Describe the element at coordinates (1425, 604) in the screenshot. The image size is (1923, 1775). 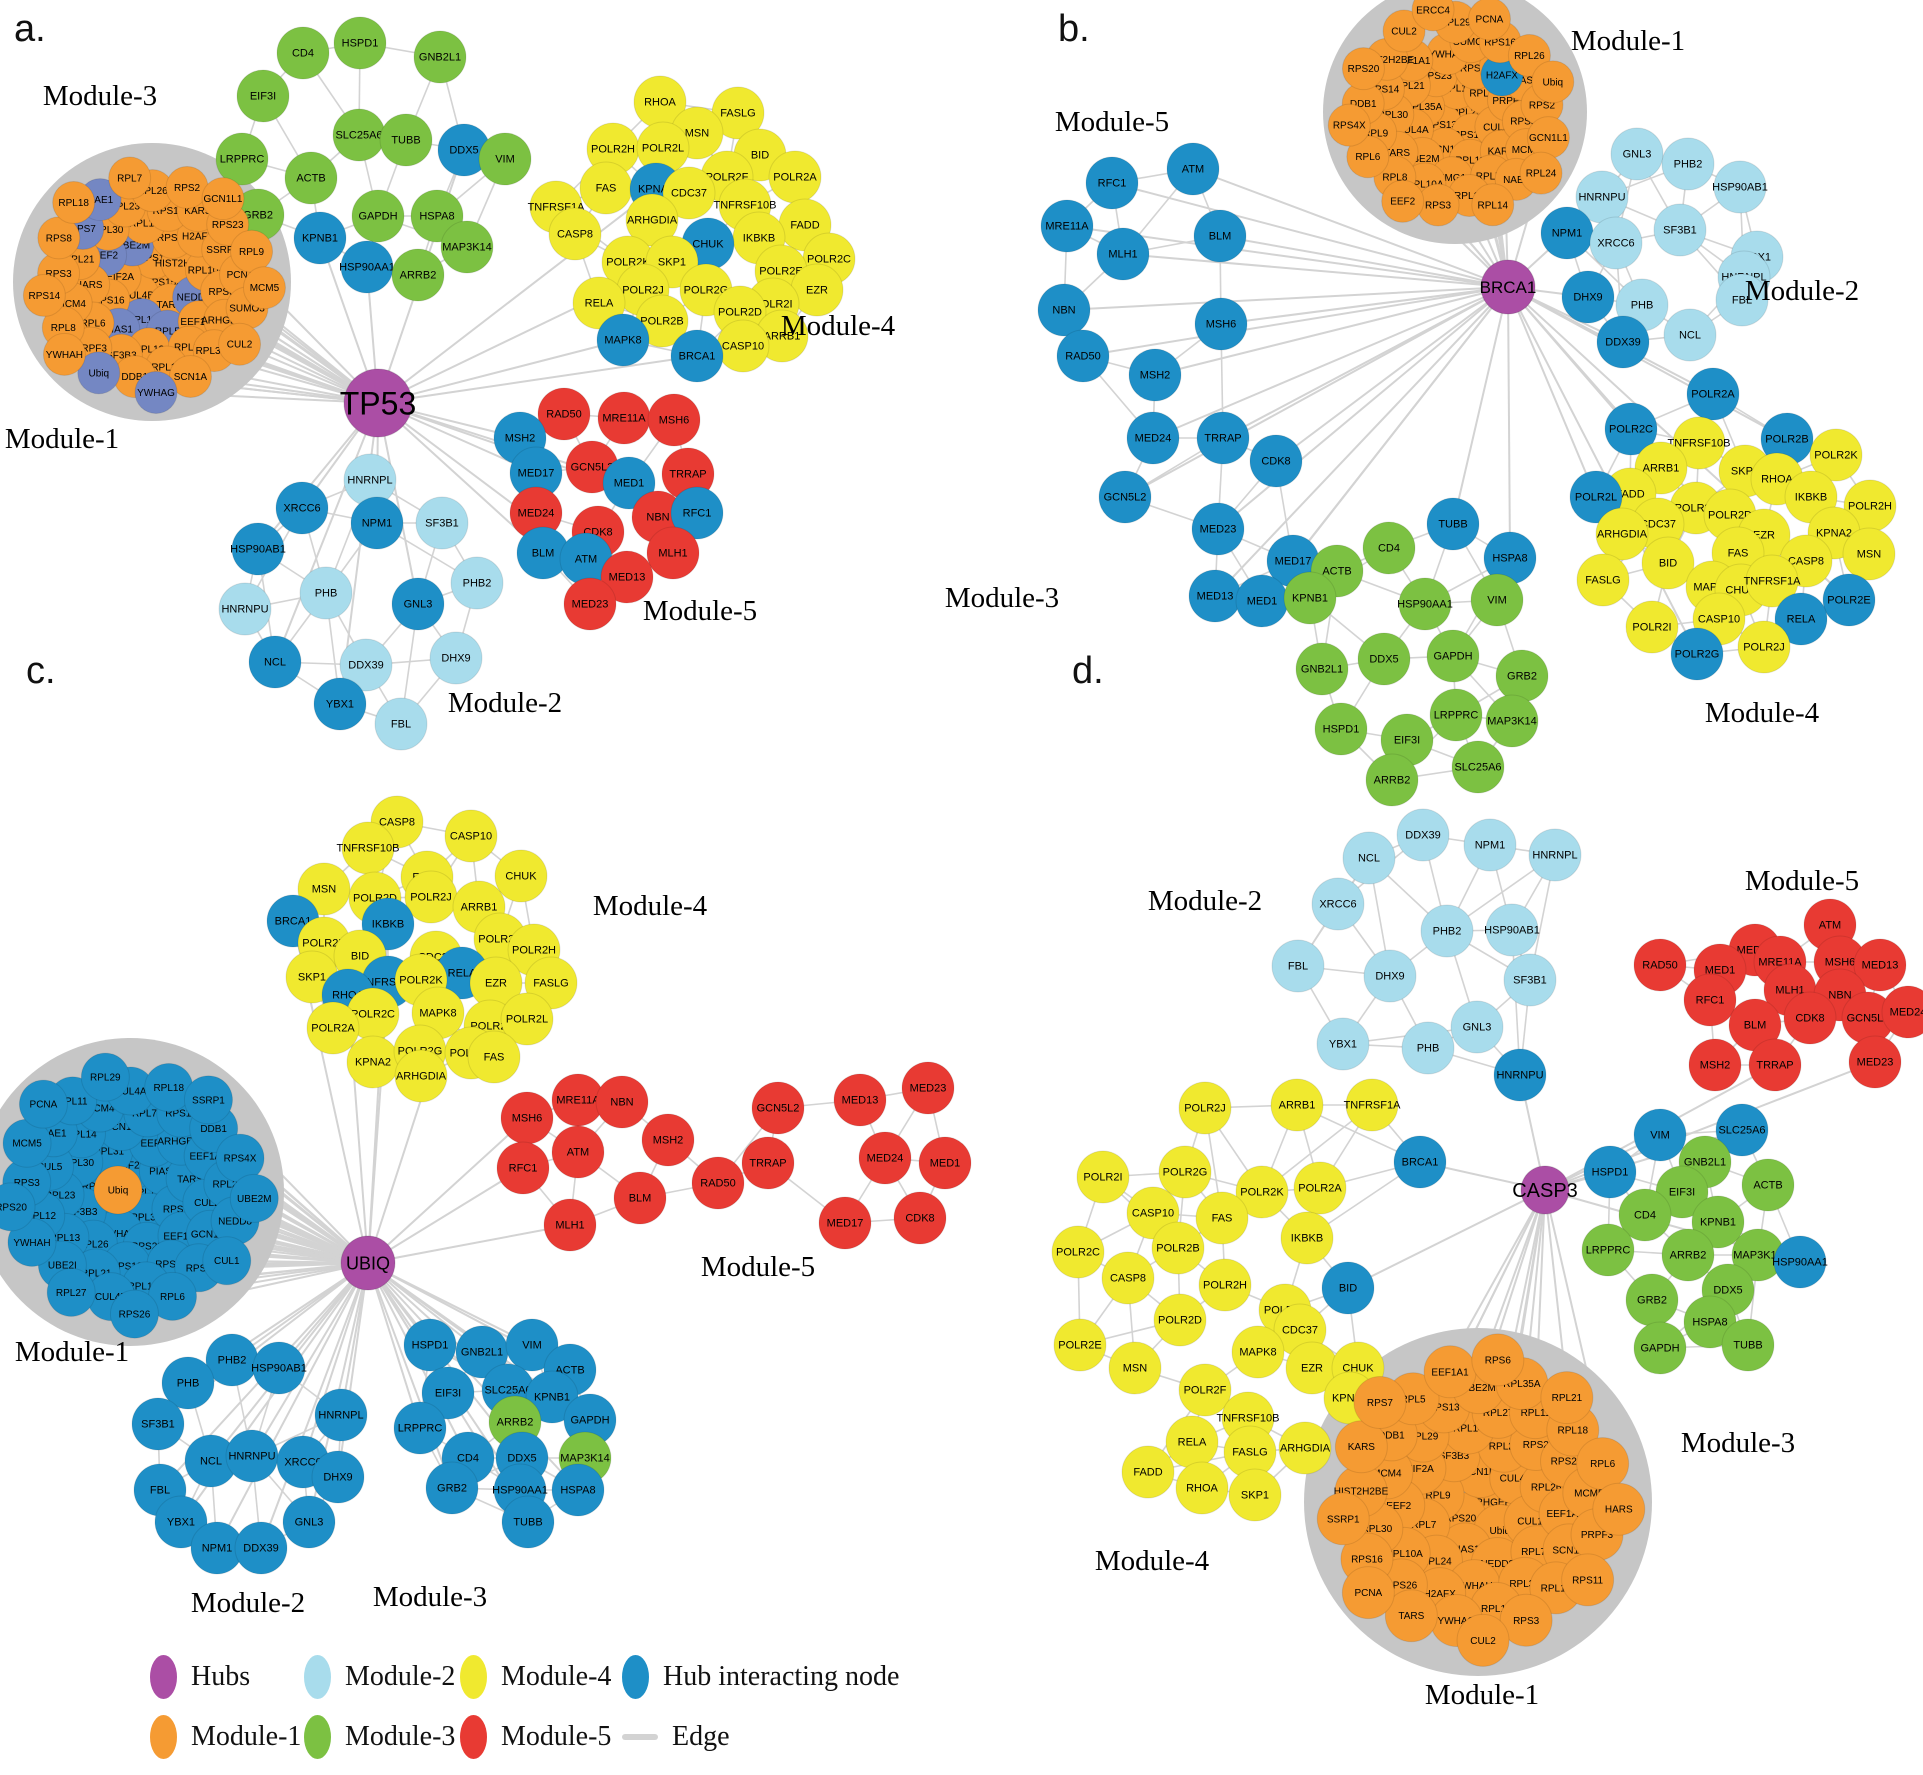
I see `node-HSP90AA1` at that location.